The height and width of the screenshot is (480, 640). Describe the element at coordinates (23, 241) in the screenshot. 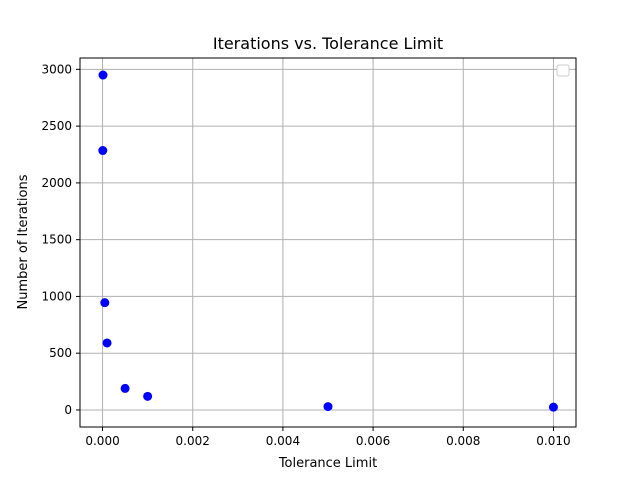

I see `y-axis-label: Number of Iterations` at that location.